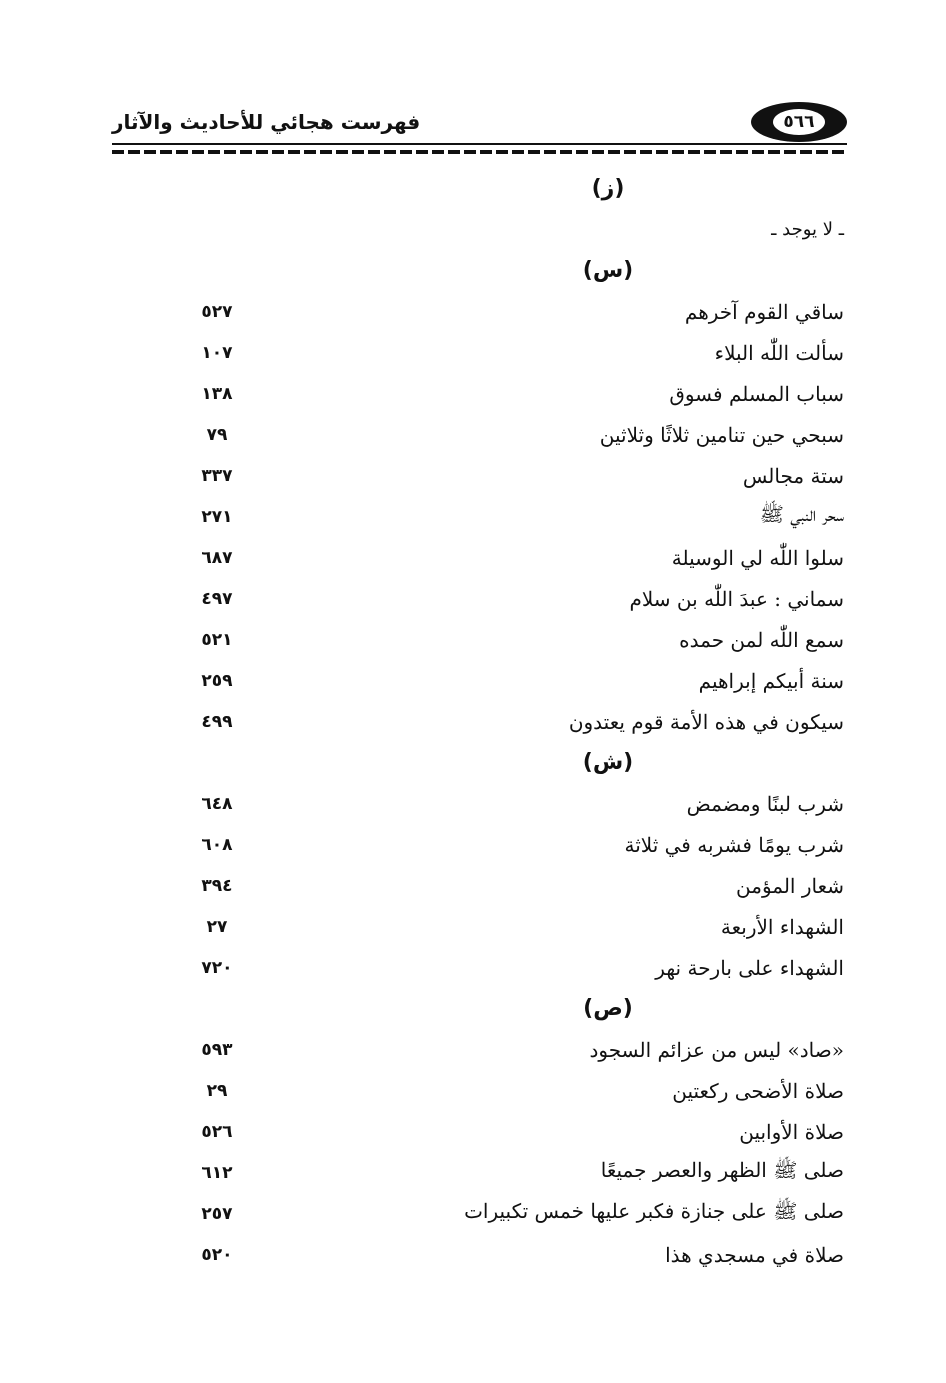  Describe the element at coordinates (478, 434) in the screenshot. I see `index-entry: سبحي حين تنامين ثلاثًا وثلاثين ٧٩` at that location.